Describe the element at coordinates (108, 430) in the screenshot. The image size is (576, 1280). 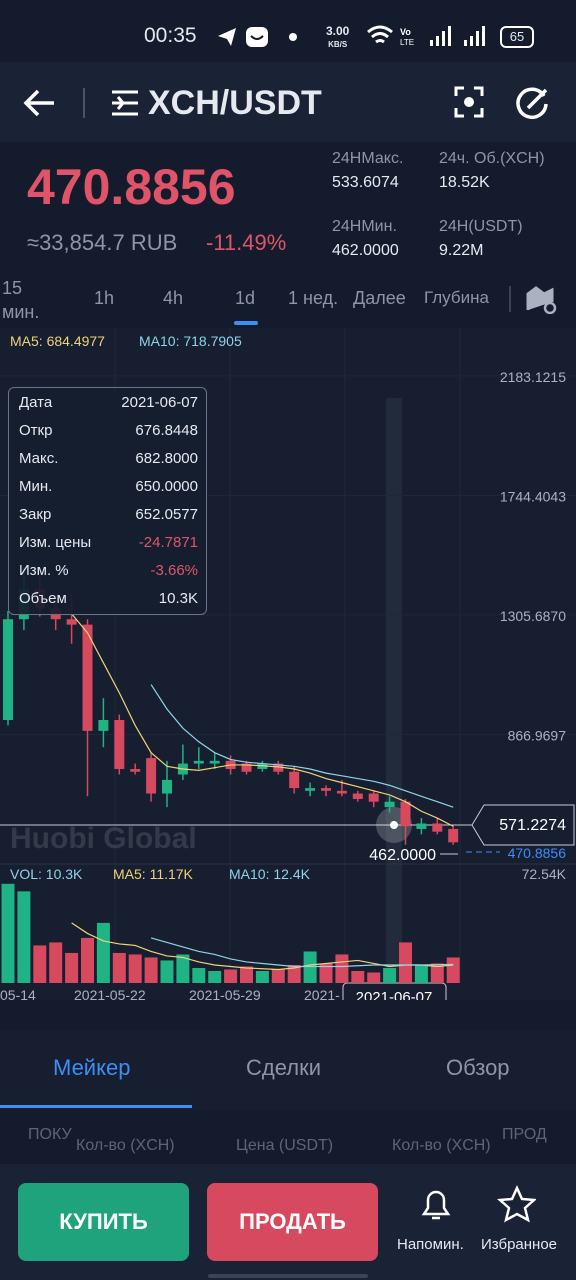
I see `tooltip-row: Откр 676.8448` at that location.